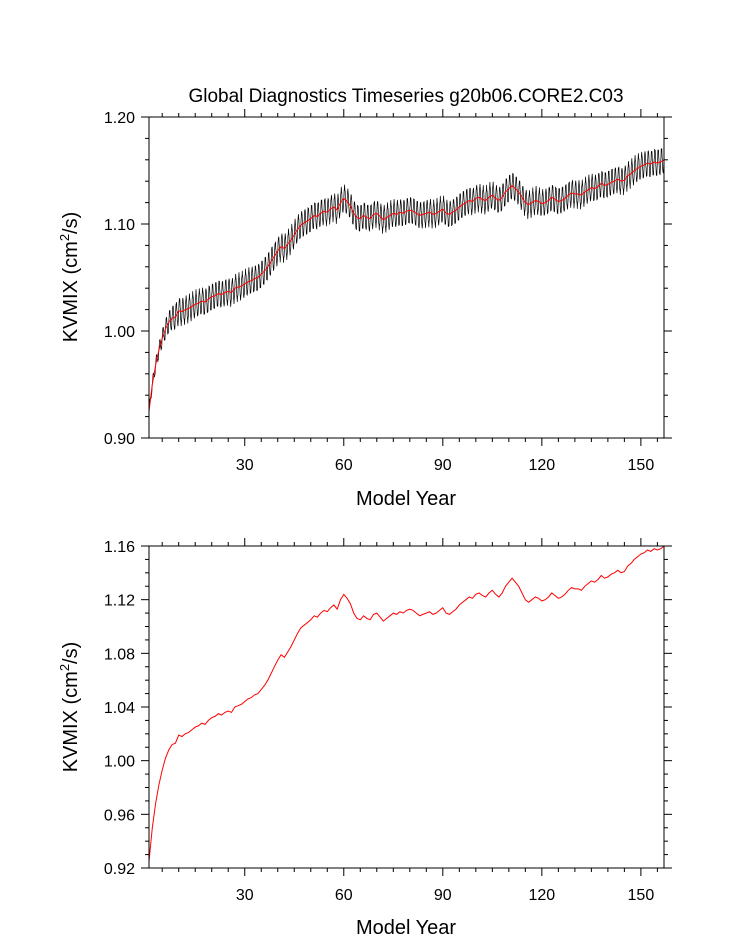 This screenshot has height=945, width=733. What do you see at coordinates (119, 118) in the screenshot?
I see `top-y-tick-label: 1.20` at bounding box center [119, 118].